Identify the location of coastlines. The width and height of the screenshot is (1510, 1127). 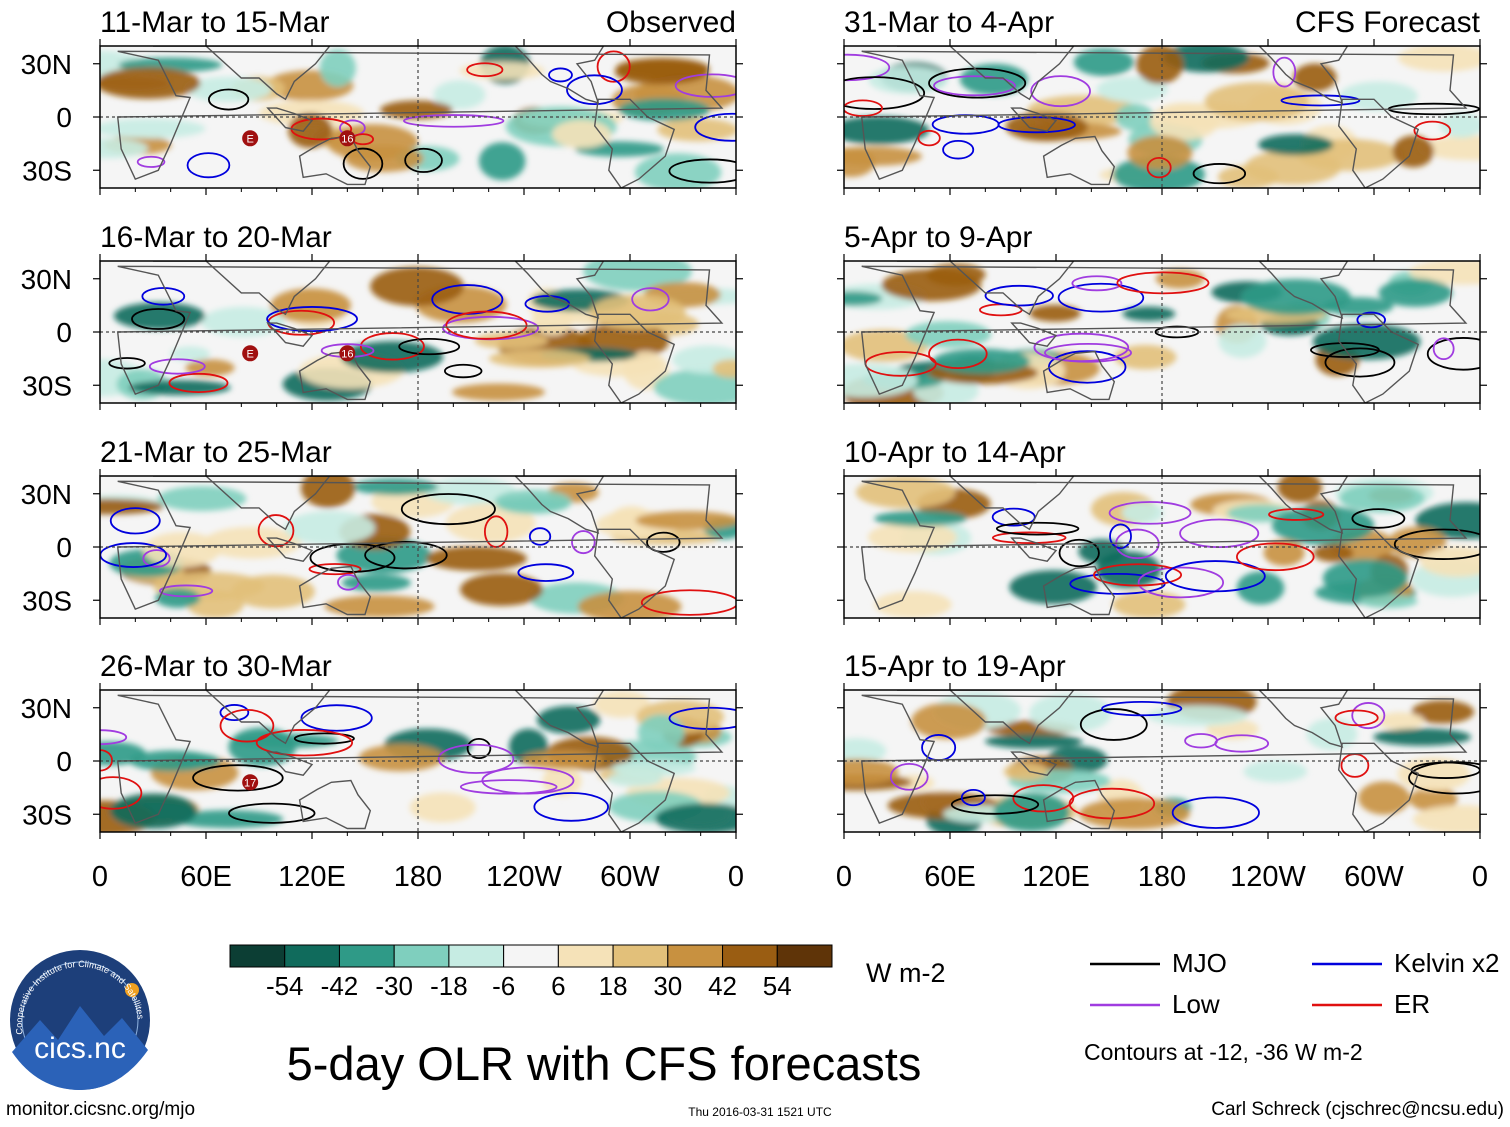
(420, 761).